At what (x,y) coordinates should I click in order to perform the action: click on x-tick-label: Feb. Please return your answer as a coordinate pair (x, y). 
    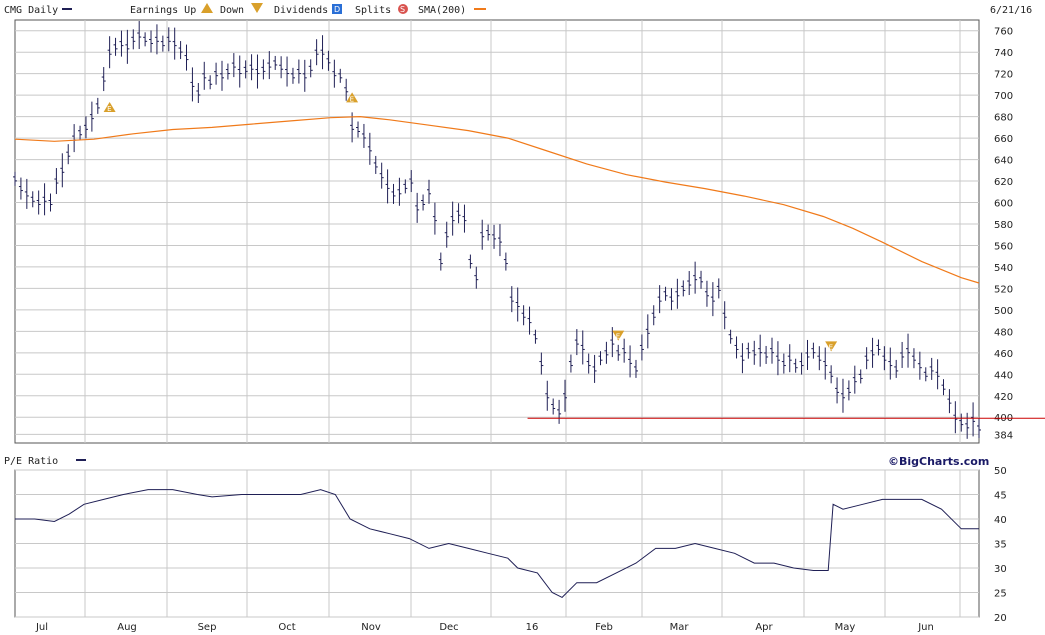
    Looking at the image, I should click on (604, 627).